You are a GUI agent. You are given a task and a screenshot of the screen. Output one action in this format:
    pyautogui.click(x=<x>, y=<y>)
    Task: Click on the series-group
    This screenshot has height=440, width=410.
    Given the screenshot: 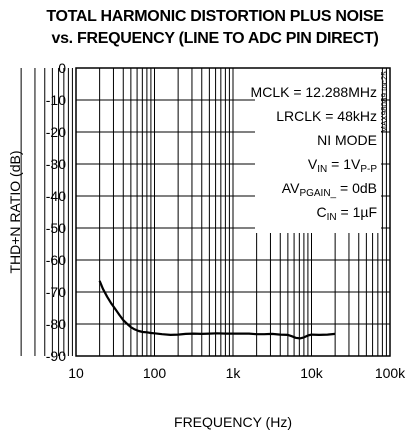 What is the action you would take?
    pyautogui.click(x=217, y=310)
    